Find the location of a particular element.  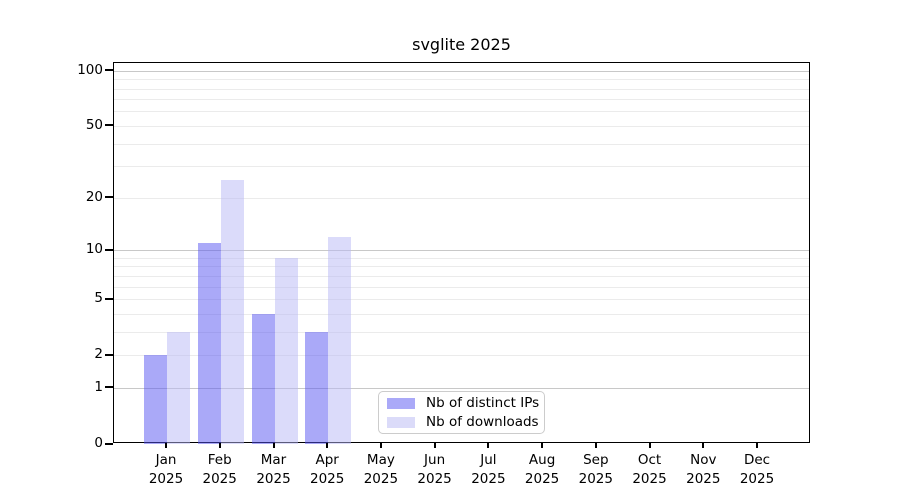

x-tick-mar is located at coordinates (273, 445).